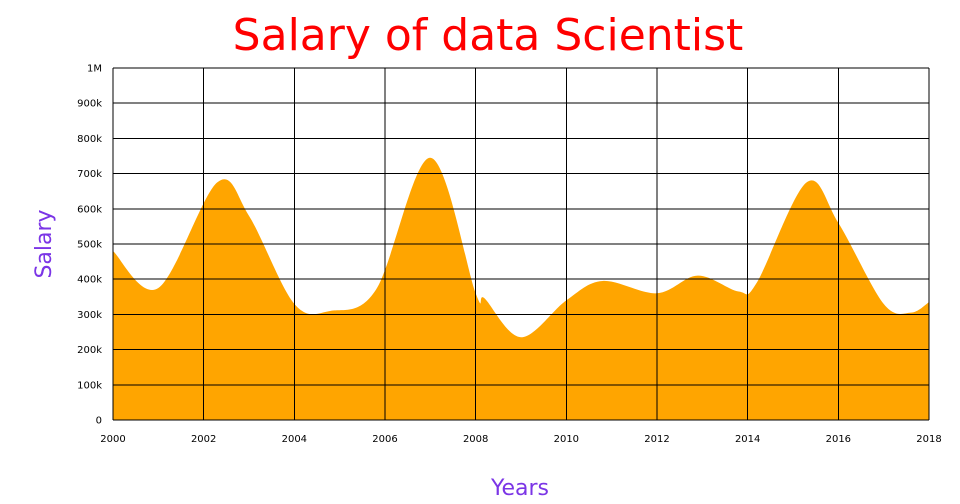 This screenshot has height=504, width=960. What do you see at coordinates (89, 350) in the screenshot?
I see `y-tick-label: 200k` at bounding box center [89, 350].